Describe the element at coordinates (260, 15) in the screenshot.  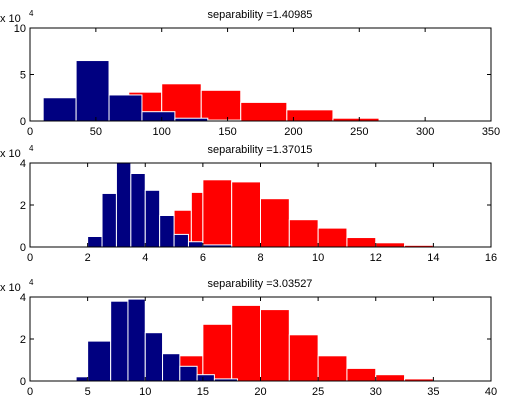
I see `panel-title: separability =1.40985` at that location.